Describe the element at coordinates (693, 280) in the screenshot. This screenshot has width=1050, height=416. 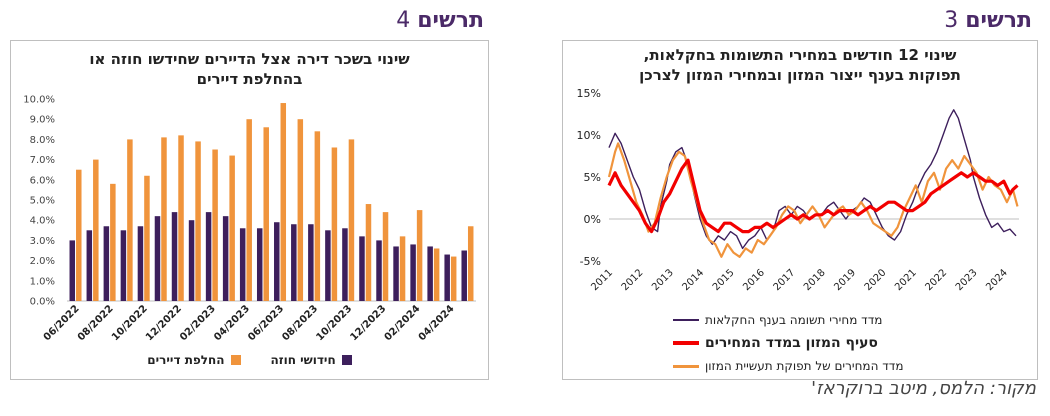
I see `line-x-tick-label: 2014` at that location.